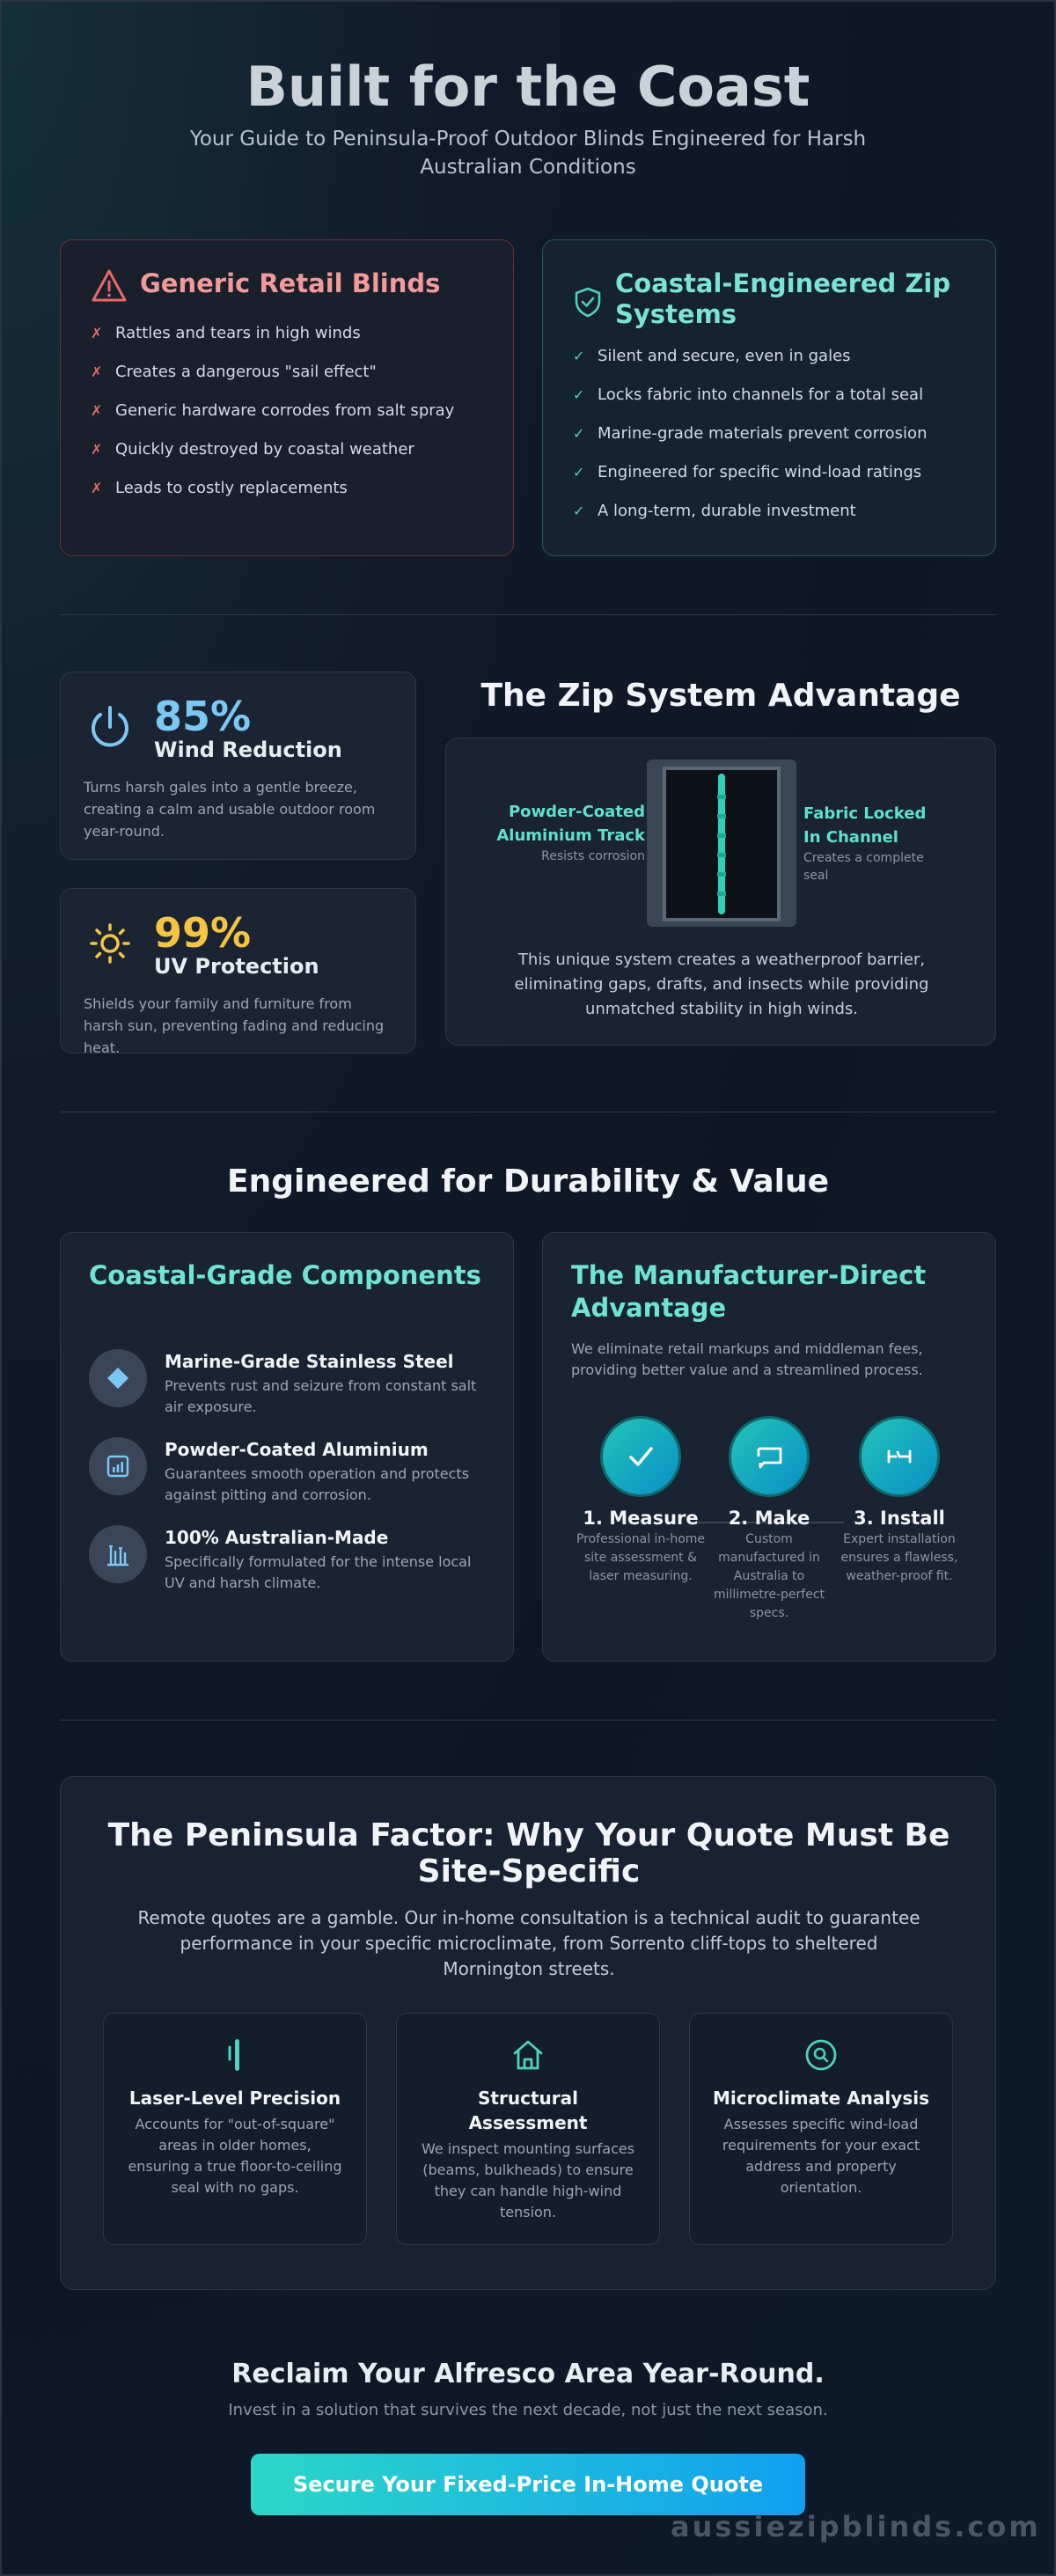 The width and height of the screenshot is (1056, 2576). I want to click on component-name: 100% Australian-Made, so click(277, 1537).